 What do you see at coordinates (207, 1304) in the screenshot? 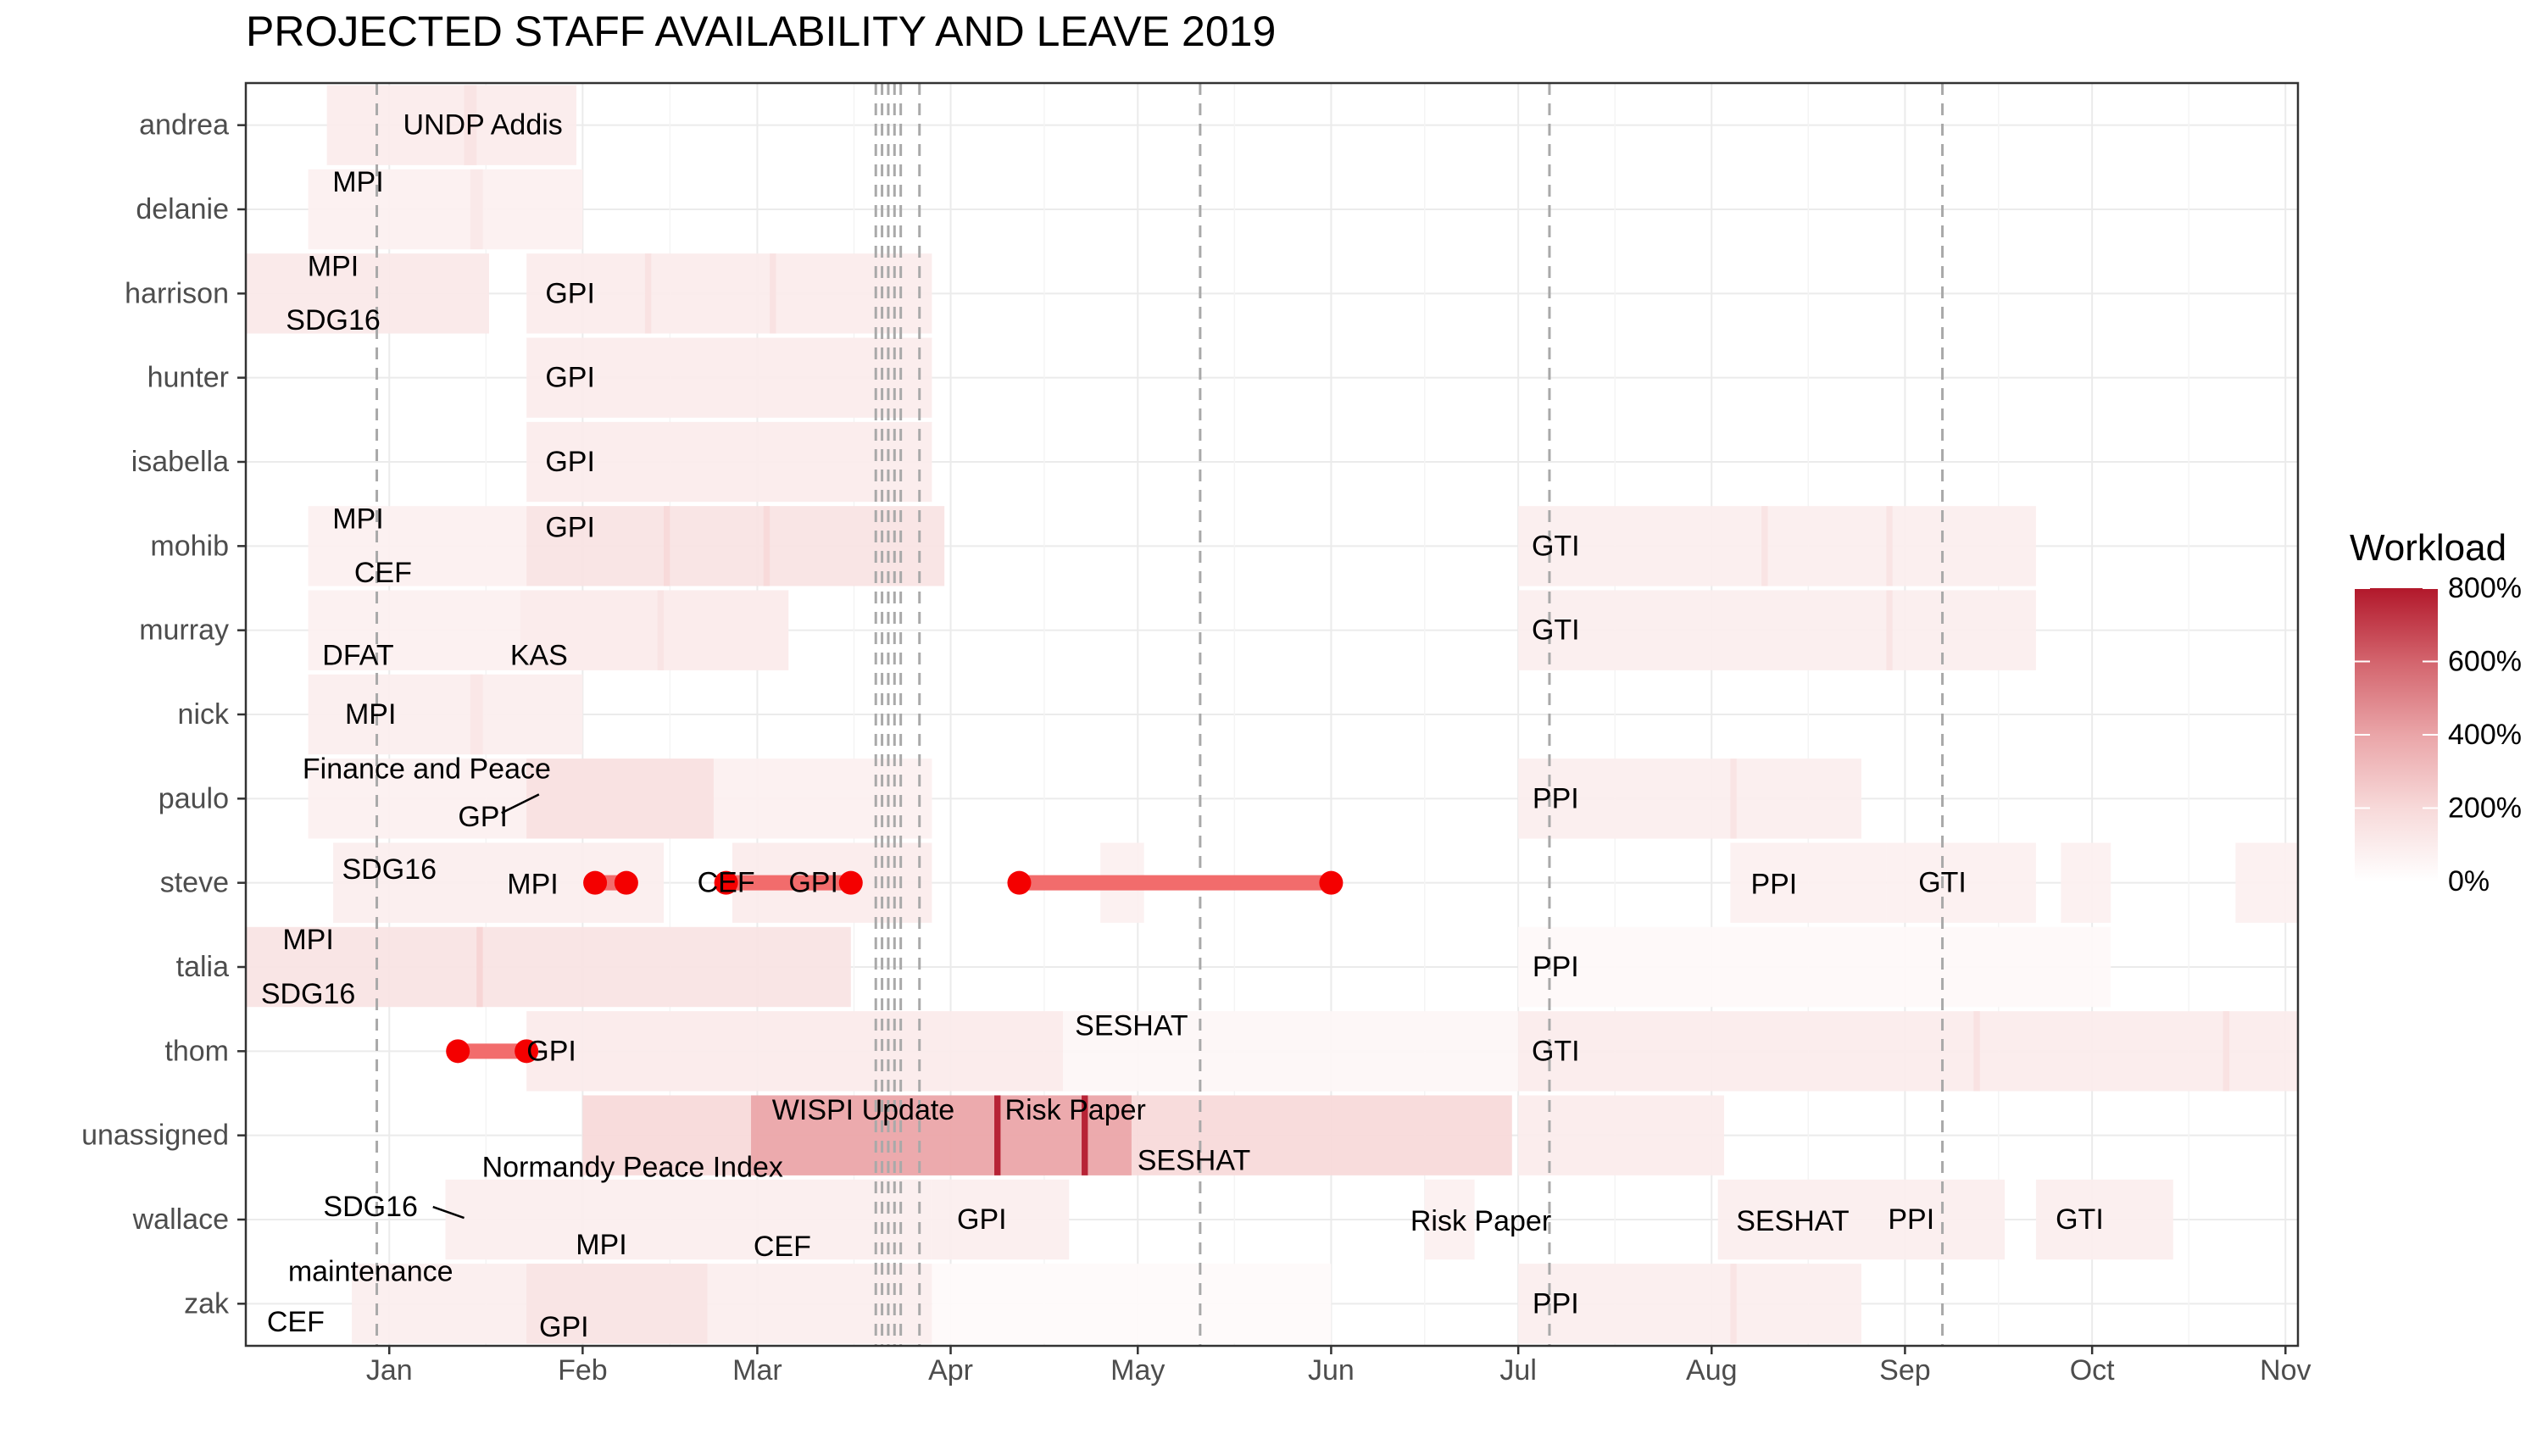
I see `y-tick-label: zak` at bounding box center [207, 1304].